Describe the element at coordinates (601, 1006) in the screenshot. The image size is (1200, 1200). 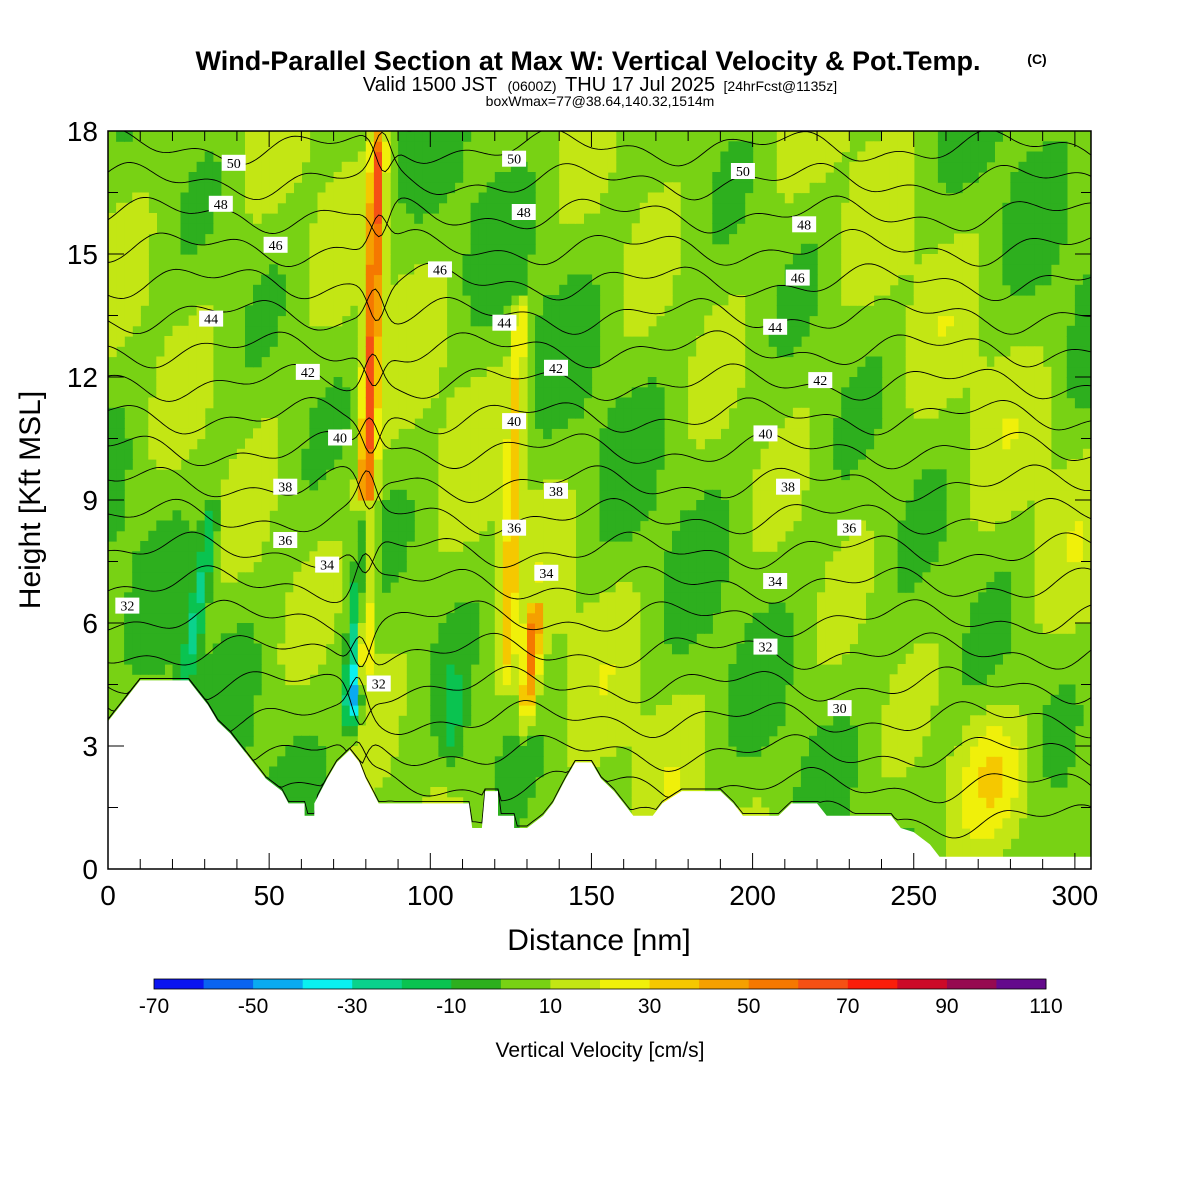
I see `colorbar-tick-labels: -70 -50 -30 -10 10 30 50 70 90 110` at that location.